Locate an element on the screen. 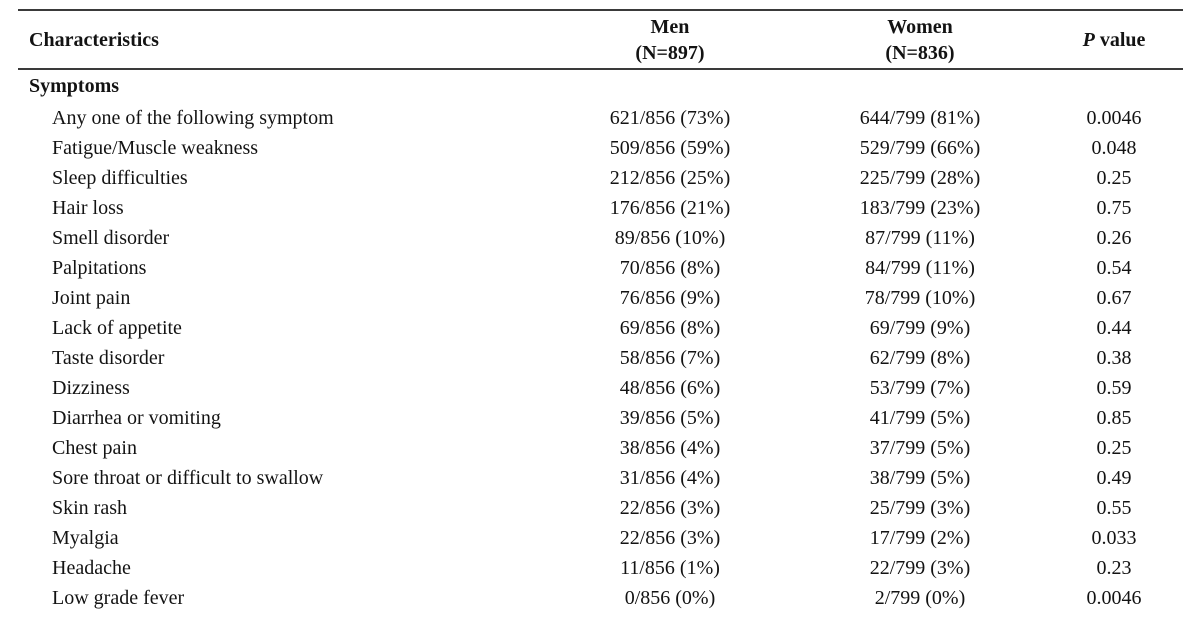 Image resolution: width=1200 pixels, height=620 pixels. row-men-value: 31/856 (4%) is located at coordinates (670, 477).